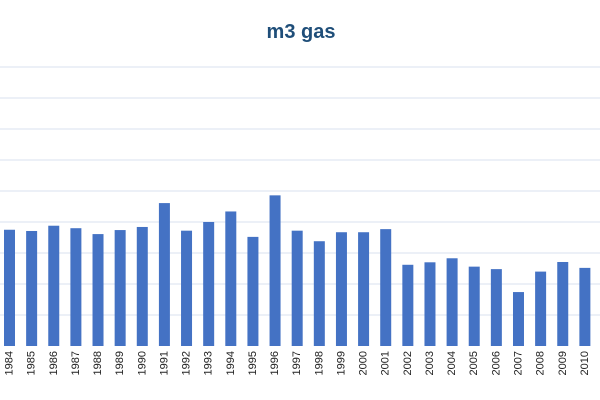 The width and height of the screenshot is (600, 400). Describe the element at coordinates (275, 363) in the screenshot. I see `x-tick-label-1996: 1996` at that location.